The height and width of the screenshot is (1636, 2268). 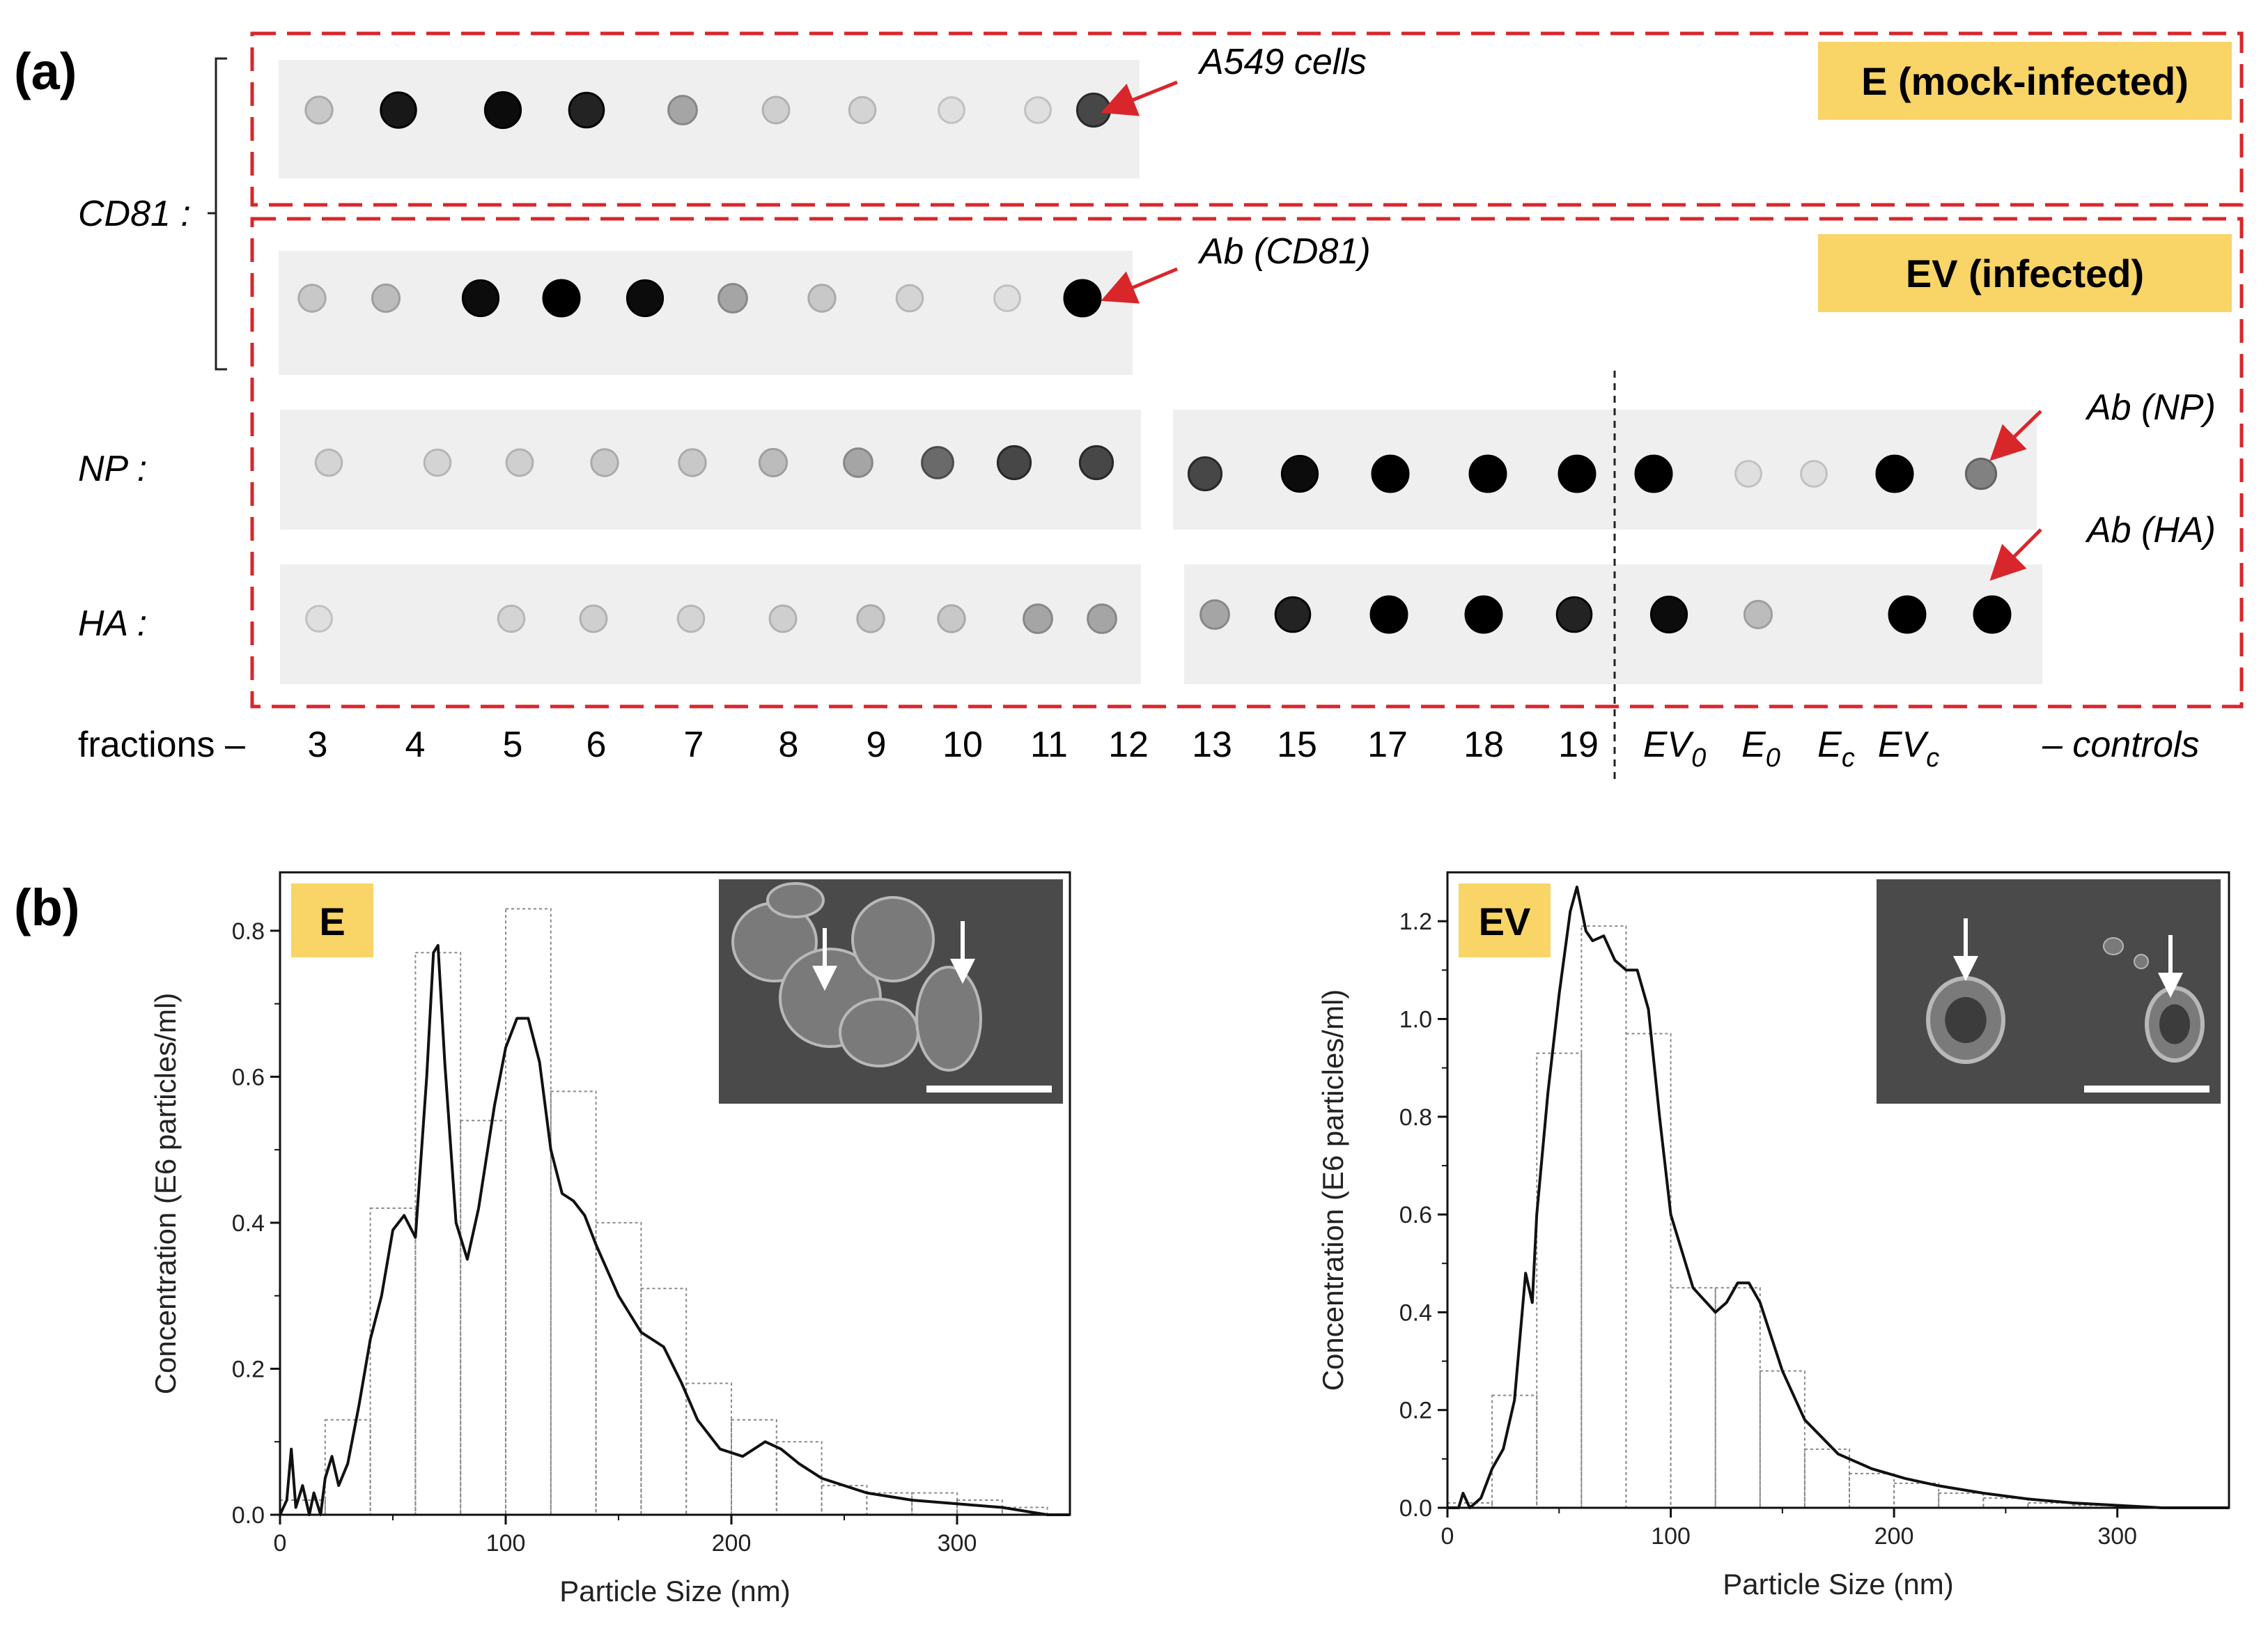 What do you see at coordinates (962, 745) in the screenshot?
I see `fraction-label: 10` at bounding box center [962, 745].